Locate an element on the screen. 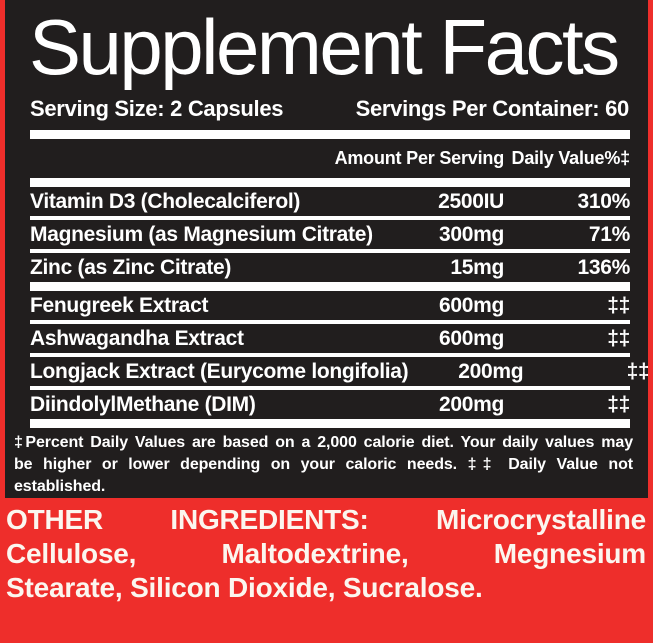 This screenshot has height=643, width=653. table-row-ashwagandha: Ashwagandha Extract 600mg ‡‡ is located at coordinates (330, 338).